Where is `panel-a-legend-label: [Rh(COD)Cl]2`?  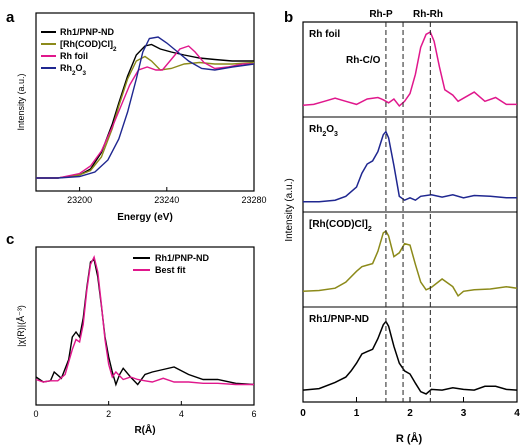 panel-a-legend-label: [Rh(COD)Cl]2 is located at coordinates (88, 46).